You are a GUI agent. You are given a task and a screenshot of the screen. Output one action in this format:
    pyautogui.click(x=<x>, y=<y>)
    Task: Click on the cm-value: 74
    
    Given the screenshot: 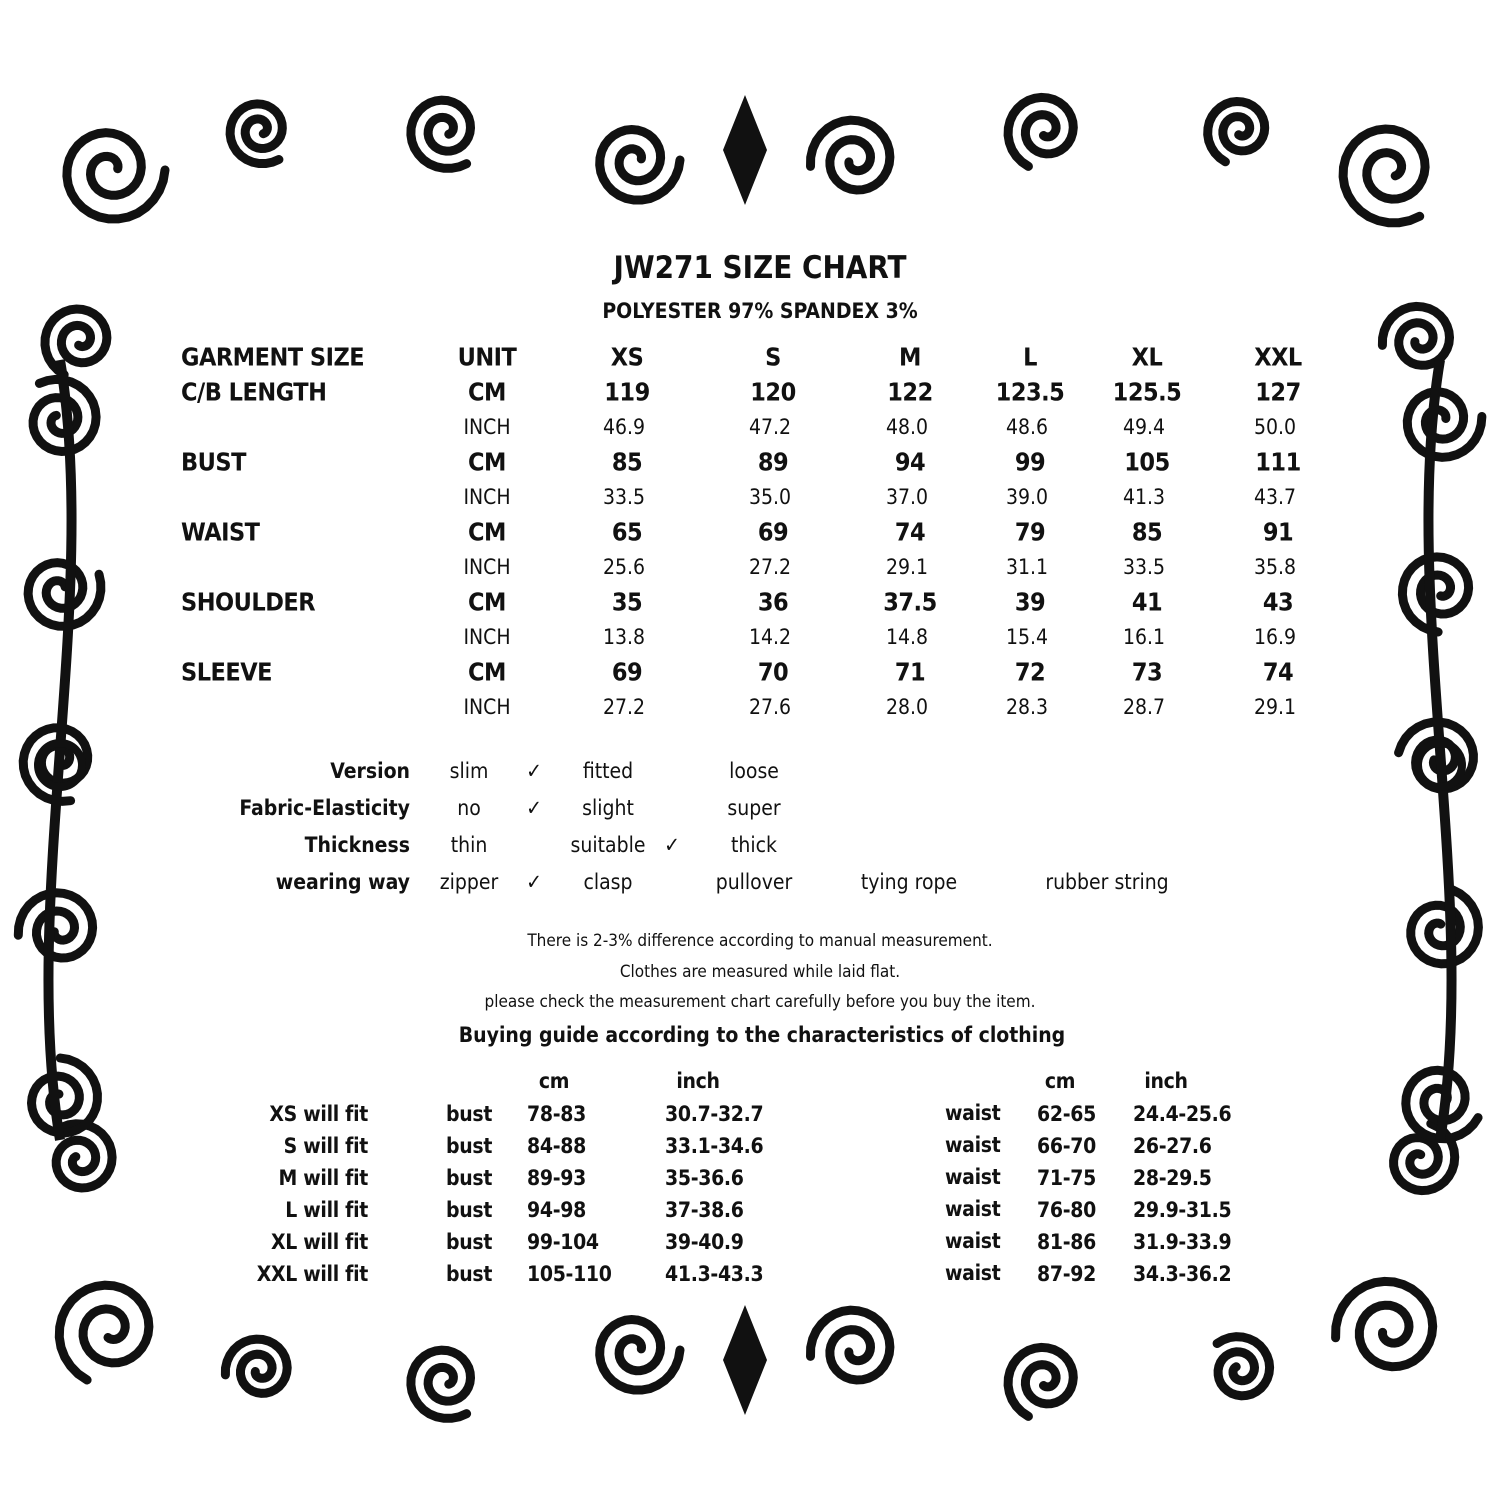 What is the action you would take?
    pyautogui.click(x=1278, y=672)
    